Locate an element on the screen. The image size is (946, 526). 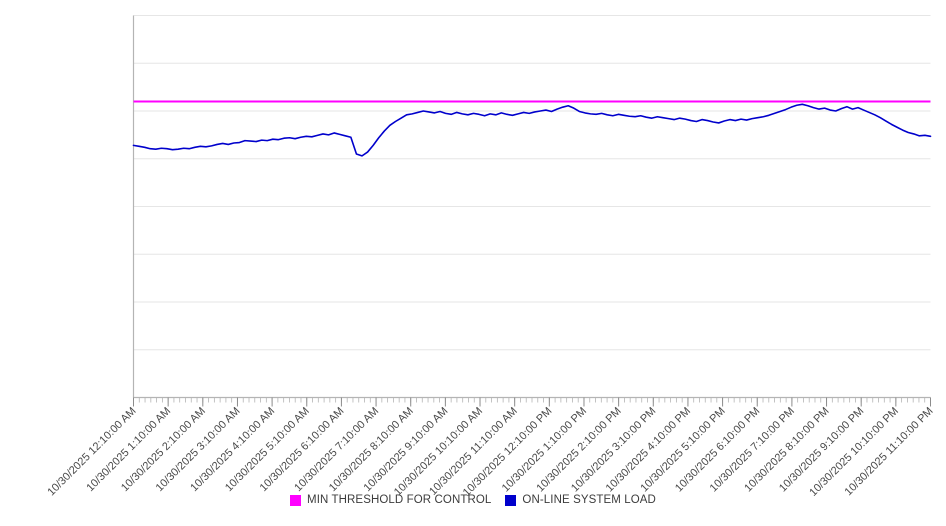
legend-label-online-system-load: ON-LINE SYSTEM LOAD is located at coordinates (589, 500).